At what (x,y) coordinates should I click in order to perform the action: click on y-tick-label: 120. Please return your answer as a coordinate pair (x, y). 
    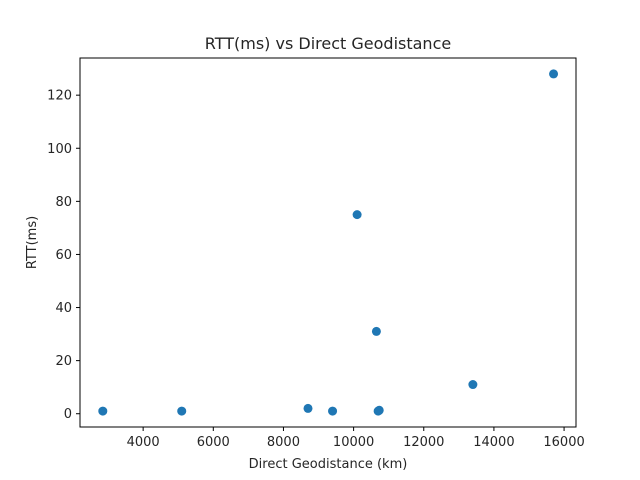
    Looking at the image, I should click on (59, 96).